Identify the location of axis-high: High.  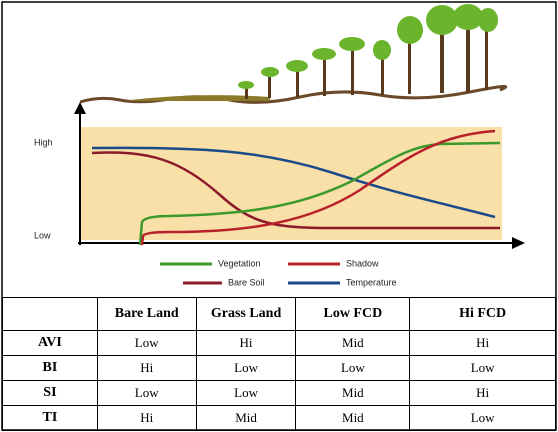
(43, 142).